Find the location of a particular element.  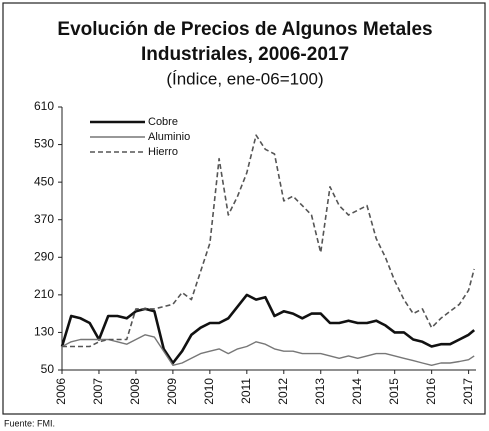

legend-label: Cobre is located at coordinates (163, 122).